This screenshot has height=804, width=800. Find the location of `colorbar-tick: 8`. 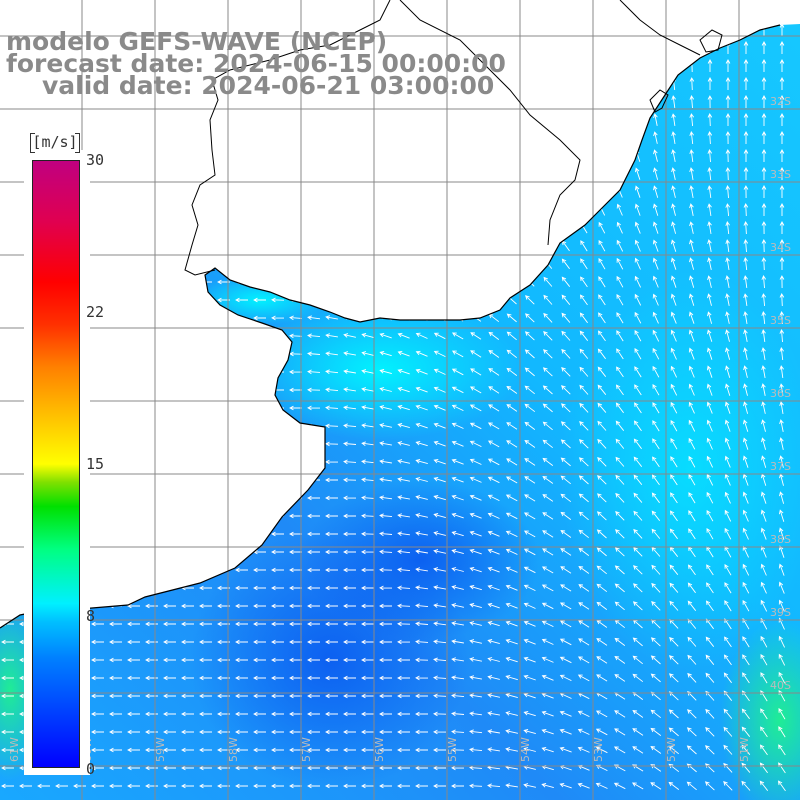

colorbar-tick: 8 is located at coordinates (91, 616).